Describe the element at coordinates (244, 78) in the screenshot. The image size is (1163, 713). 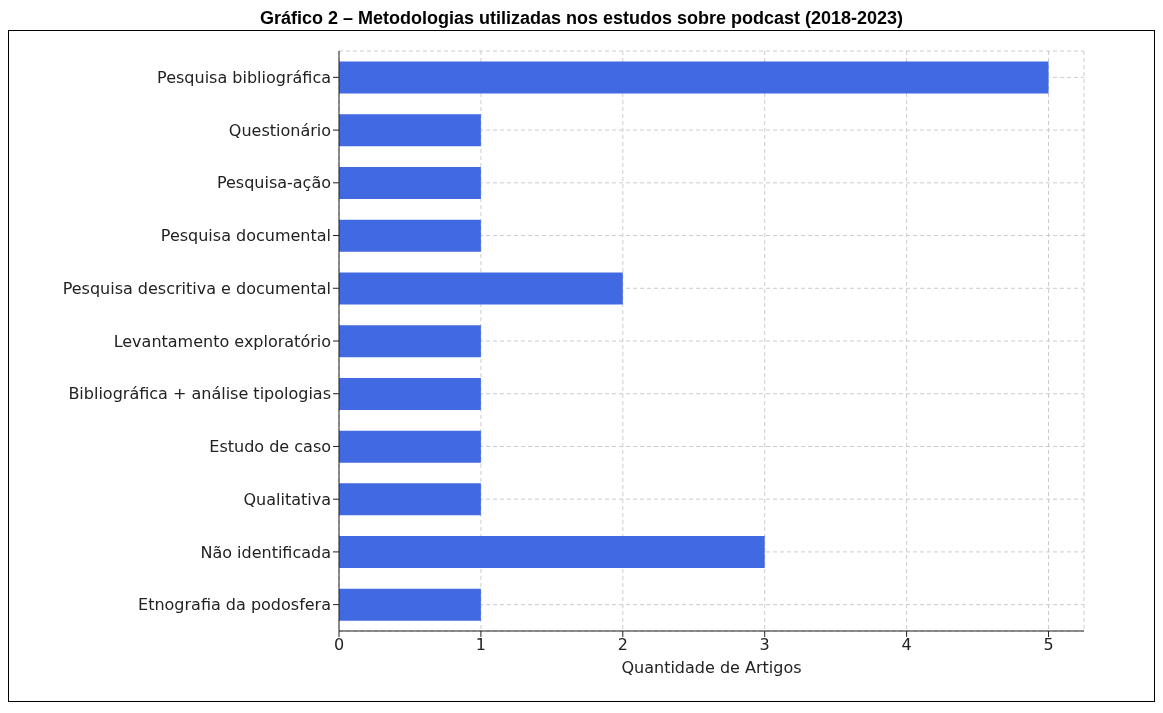
I see `y-tick-label: Pesquisa bibliográfica` at that location.